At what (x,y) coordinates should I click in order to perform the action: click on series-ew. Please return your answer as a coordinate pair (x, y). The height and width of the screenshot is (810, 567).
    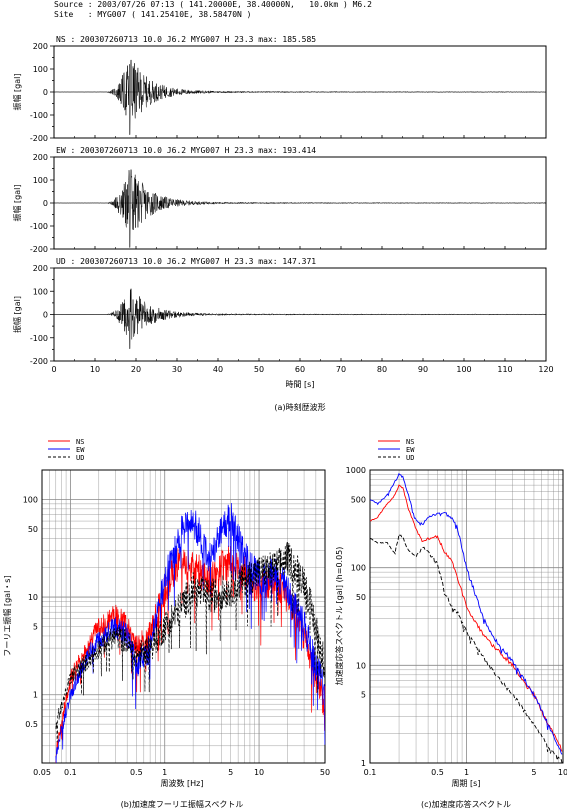
    Looking at the image, I should click on (466, 613).